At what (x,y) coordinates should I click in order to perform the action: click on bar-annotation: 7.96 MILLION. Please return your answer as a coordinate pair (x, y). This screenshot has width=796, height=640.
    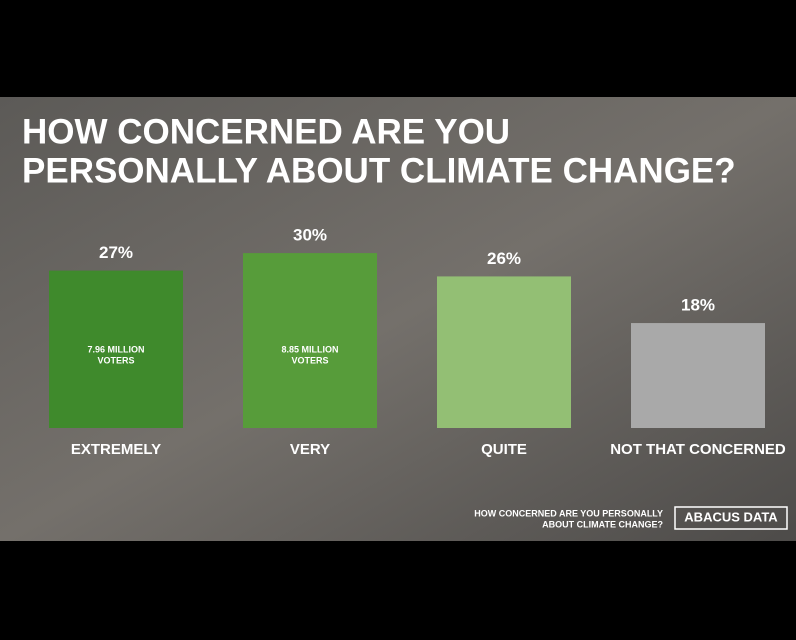
    Looking at the image, I should click on (115, 349).